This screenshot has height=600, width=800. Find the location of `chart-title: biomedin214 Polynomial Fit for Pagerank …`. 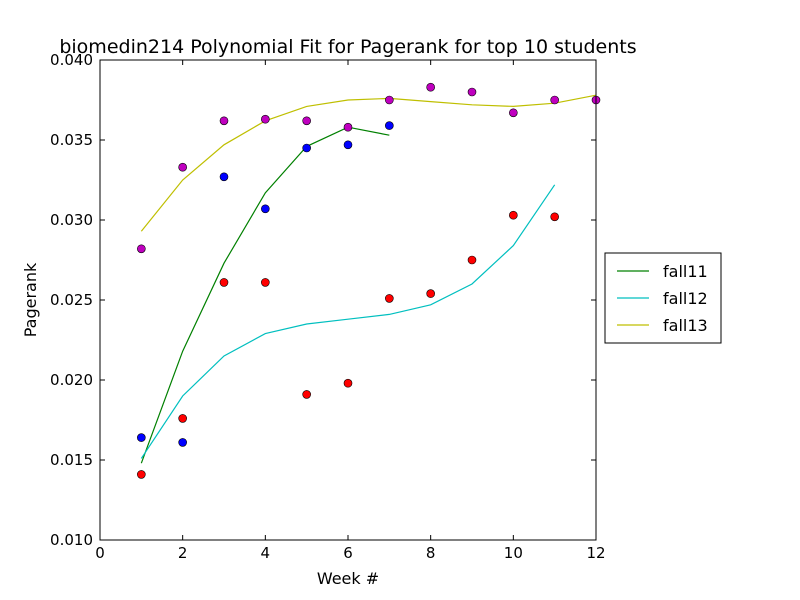

chart-title: biomedin214 Polynomial Fit for Pagerank … is located at coordinates (347, 47).